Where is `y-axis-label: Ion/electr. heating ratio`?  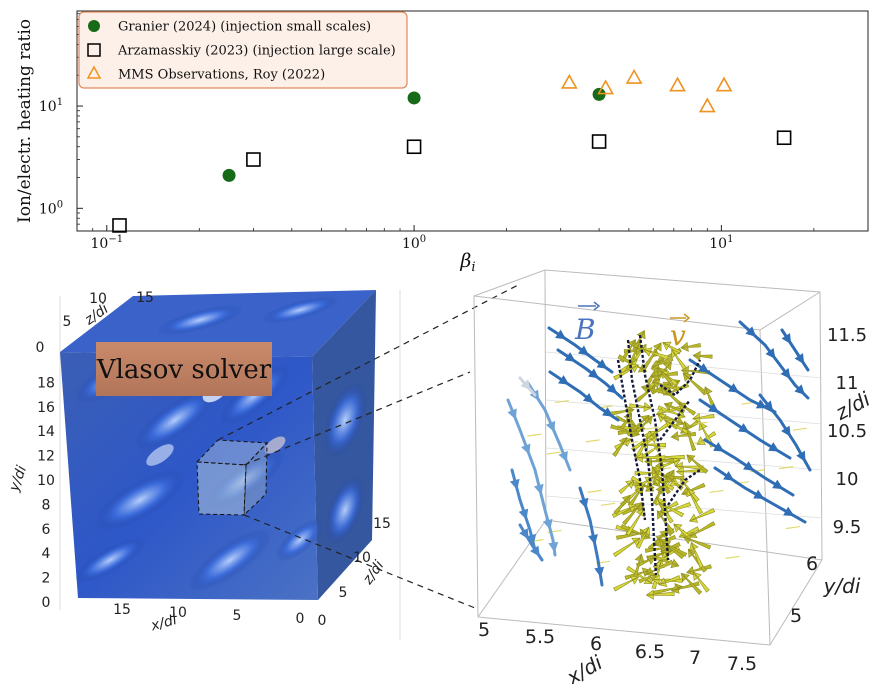
y-axis-label: Ion/electr. heating ratio is located at coordinates (25, 121).